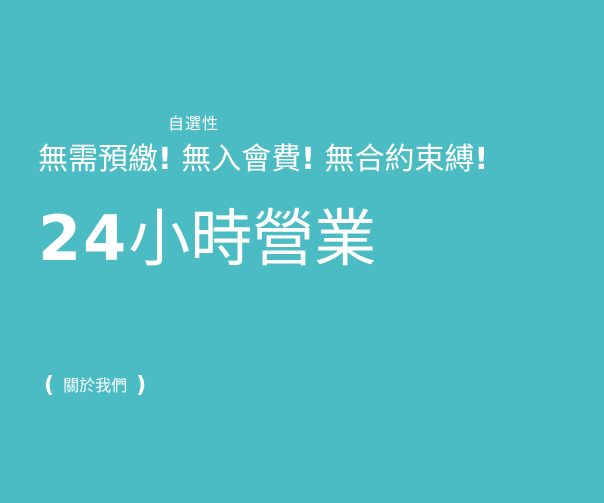 This screenshot has height=503, width=604. Describe the element at coordinates (194, 123) in the screenshot. I see `optional-annotation: 自選性` at that location.